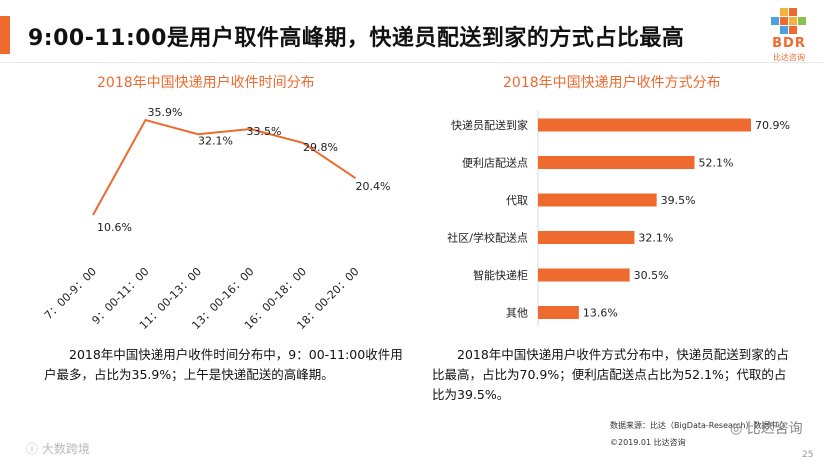 The image size is (823, 465). Describe the element at coordinates (698, 425) in the screenshot. I see `data-source: 数据来源：比达（BigData-Research）数据中心` at that location.